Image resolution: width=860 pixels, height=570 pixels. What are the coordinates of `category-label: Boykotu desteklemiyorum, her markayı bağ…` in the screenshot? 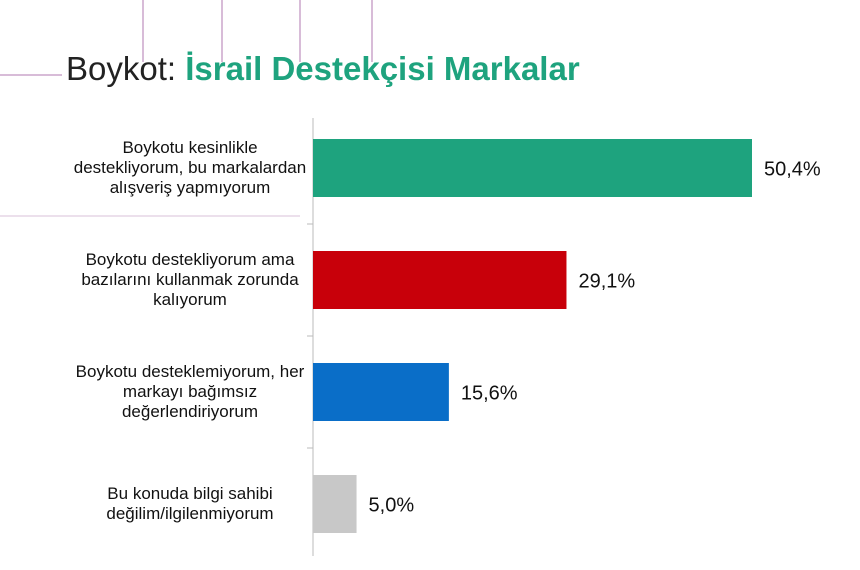 It's located at (190, 391).